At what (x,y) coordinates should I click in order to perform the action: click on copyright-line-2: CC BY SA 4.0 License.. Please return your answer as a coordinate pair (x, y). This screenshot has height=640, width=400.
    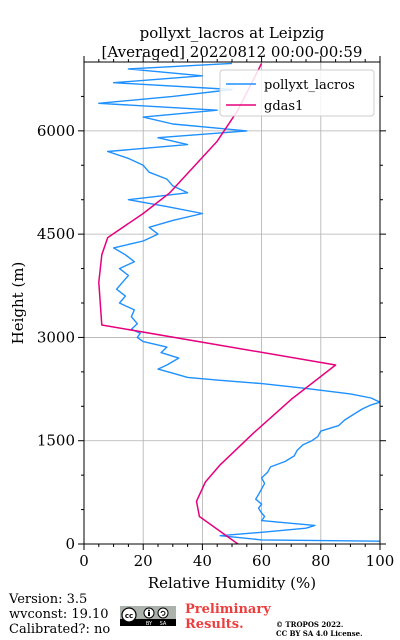
    Looking at the image, I should click on (319, 633).